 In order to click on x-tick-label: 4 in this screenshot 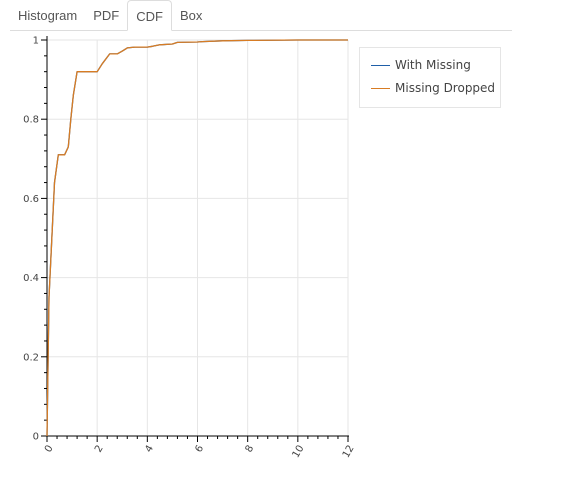, I will do `click(149, 449)`.